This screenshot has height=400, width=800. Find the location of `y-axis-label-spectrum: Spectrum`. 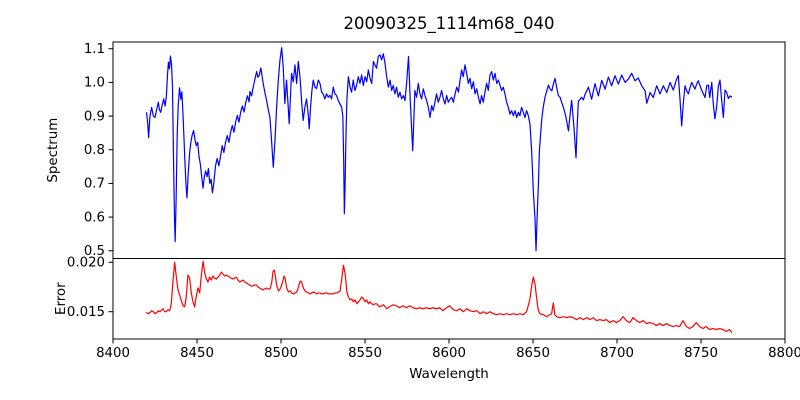

y-axis-label-spectrum: Spectrum is located at coordinates (53, 150).